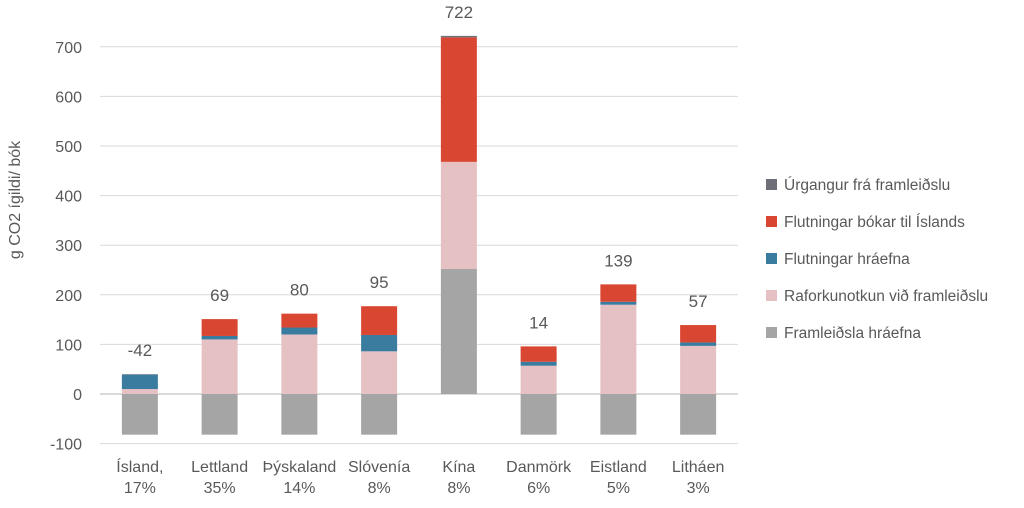 The width and height of the screenshot is (1024, 508). Describe the element at coordinates (219, 467) in the screenshot. I see `x-tick-label: Lettland` at that location.